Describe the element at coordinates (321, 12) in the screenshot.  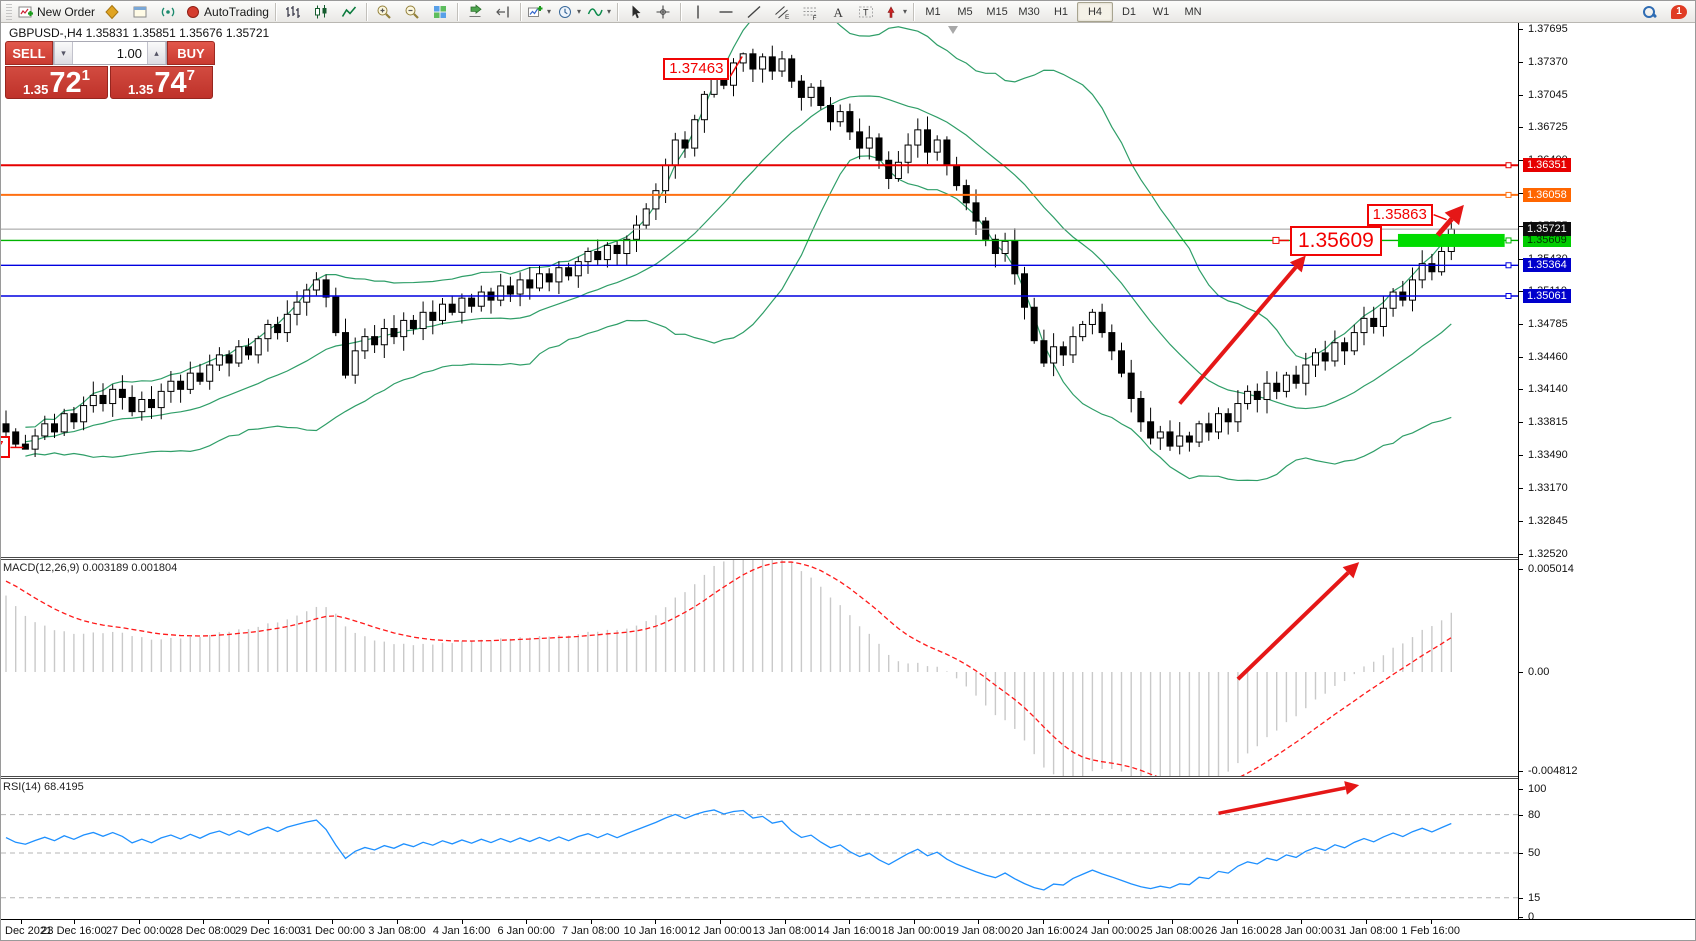
I see `chart-candles-button` at that location.